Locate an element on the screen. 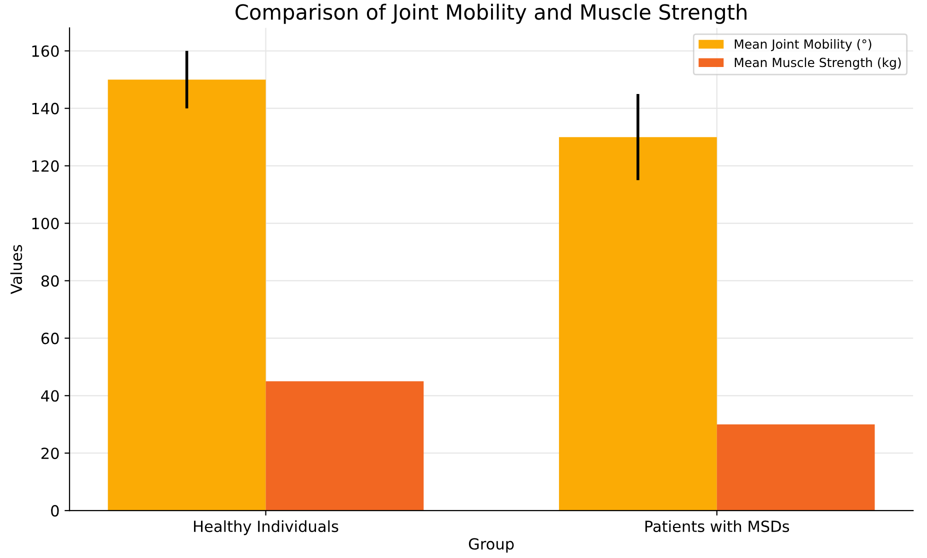 Image resolution: width=927 pixels, height=558 pixels. legend-label: Mean Joint Mobility (°) is located at coordinates (803, 45).